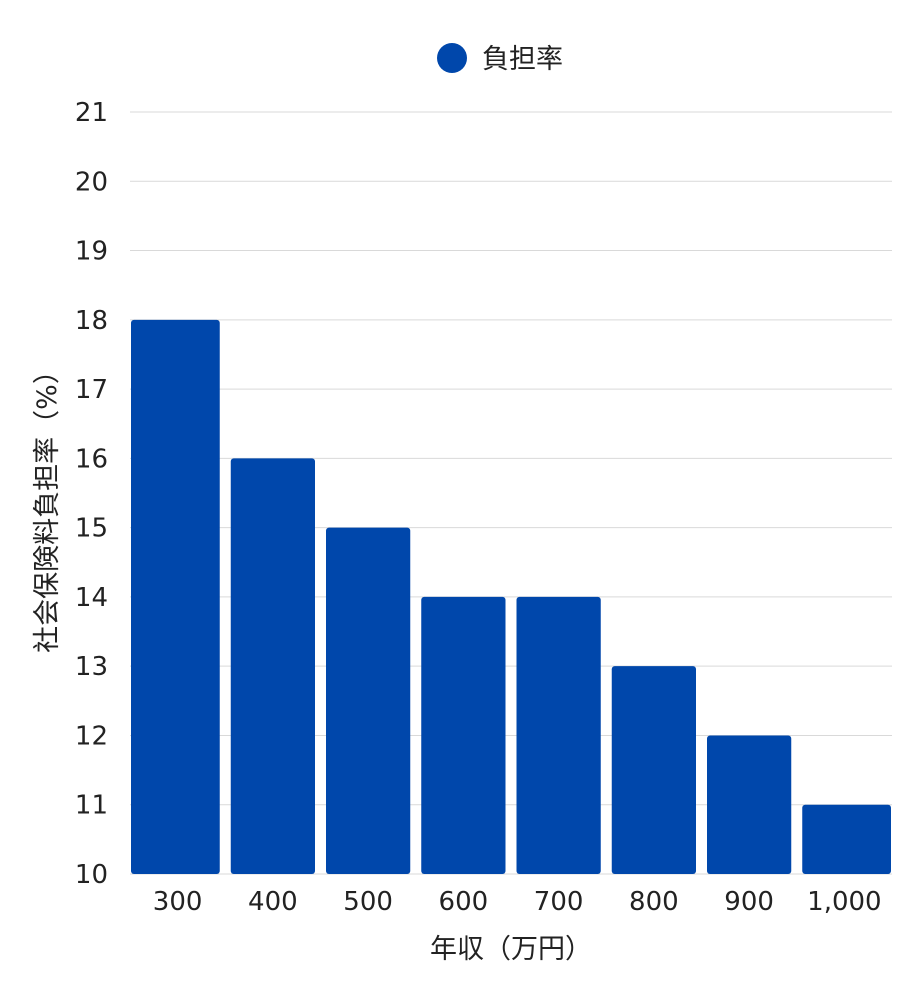  Describe the element at coordinates (91, 321) in the screenshot. I see `y-tick-label: 18` at that location.